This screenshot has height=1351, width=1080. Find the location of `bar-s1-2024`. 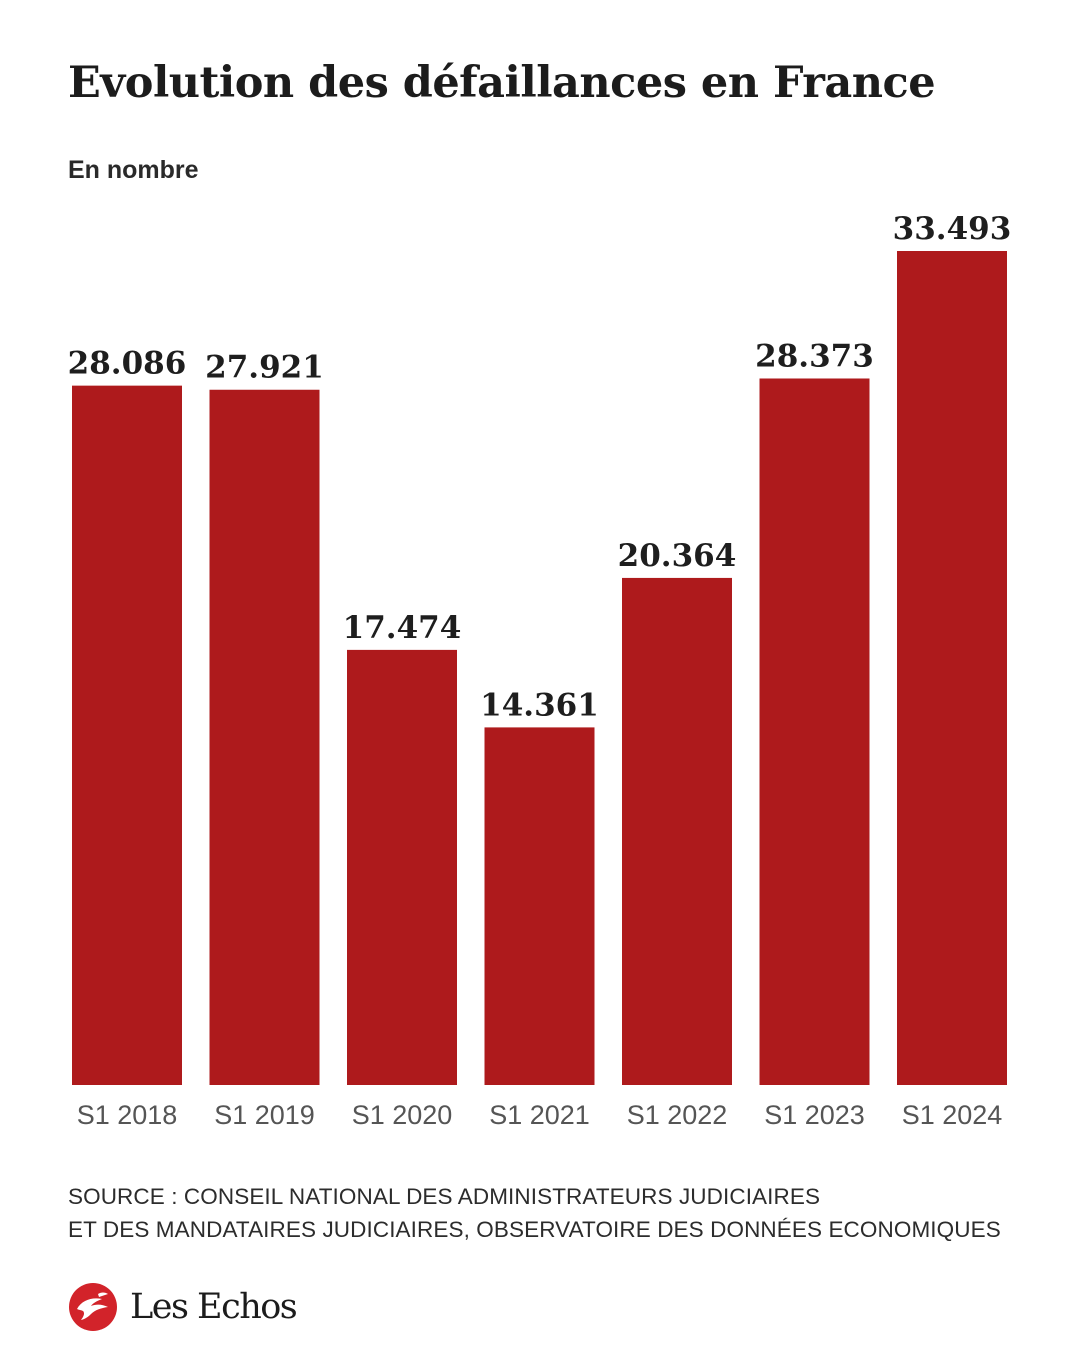

bar-s1-2024 is located at coordinates (952, 668).